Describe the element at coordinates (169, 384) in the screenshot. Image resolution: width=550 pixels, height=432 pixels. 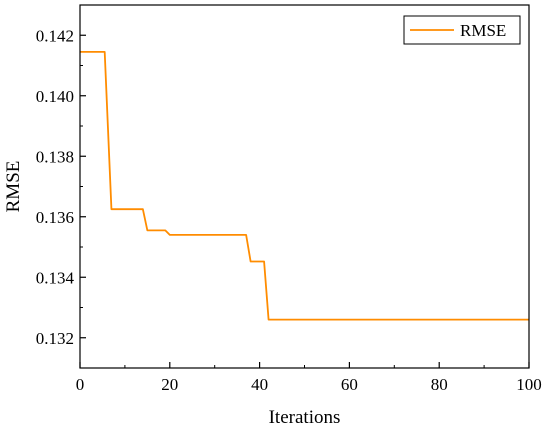
I see `x-tick-label: 20` at that location.